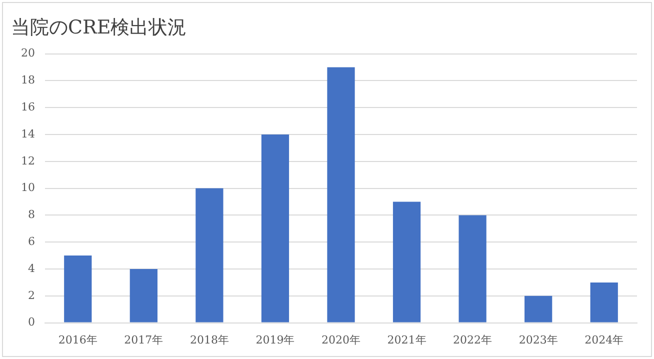  What do you see at coordinates (99, 27) in the screenshot?
I see `chart-title: 当院のCRE検出状況` at bounding box center [99, 27].